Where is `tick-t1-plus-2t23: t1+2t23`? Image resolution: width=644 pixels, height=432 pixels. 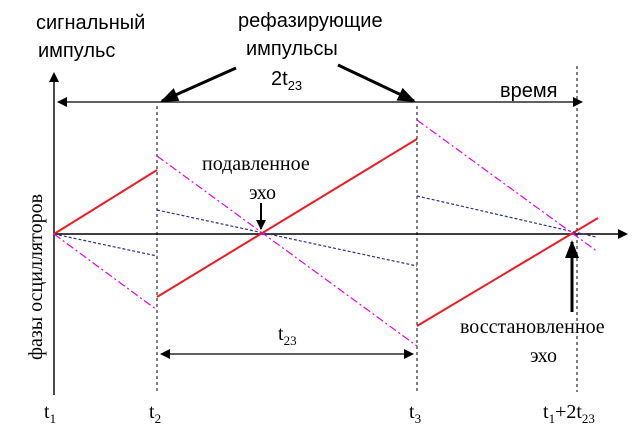 tick-t1-plus-2t23: t1+2t23 is located at coordinates (569, 413).